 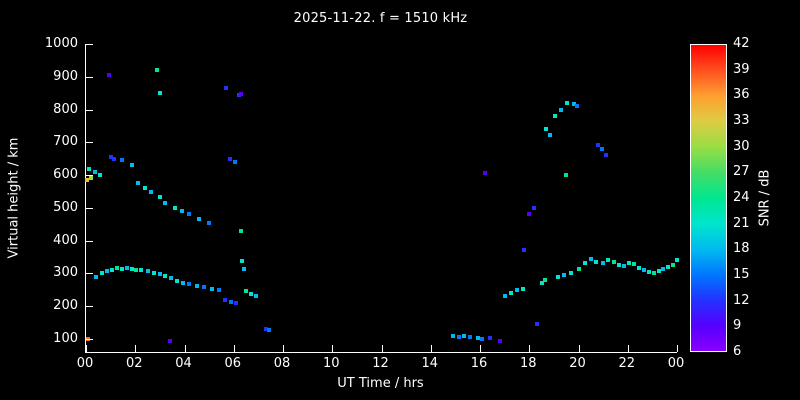 What do you see at coordinates (65, 338) in the screenshot?
I see `y-tick-label: 100` at bounding box center [65, 338].